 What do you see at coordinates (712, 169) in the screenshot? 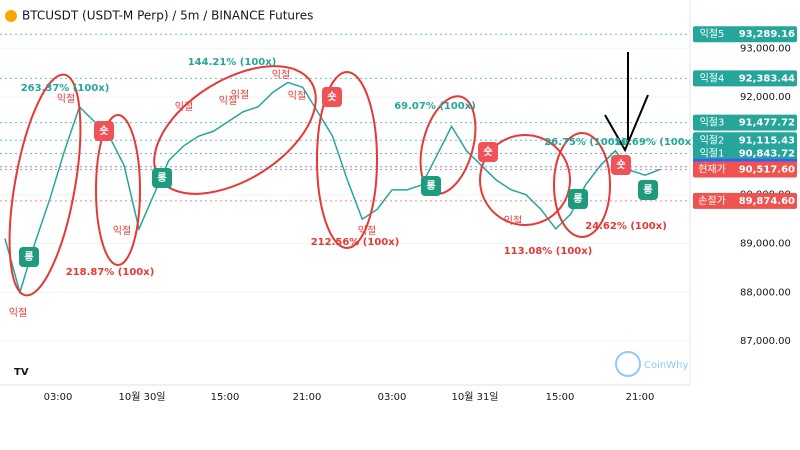
I see `level-name: 현재가` at bounding box center [712, 169].